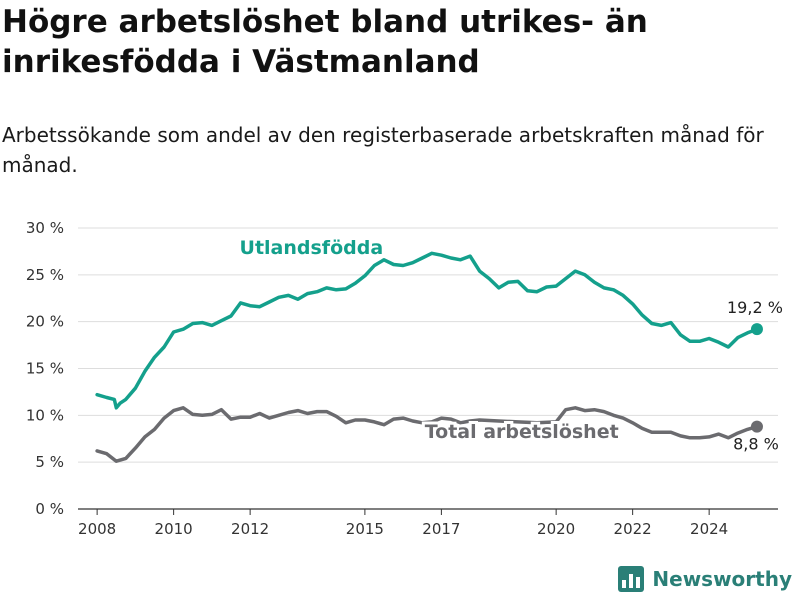  I want to click on x-tick-label: 2015, so click(365, 529).